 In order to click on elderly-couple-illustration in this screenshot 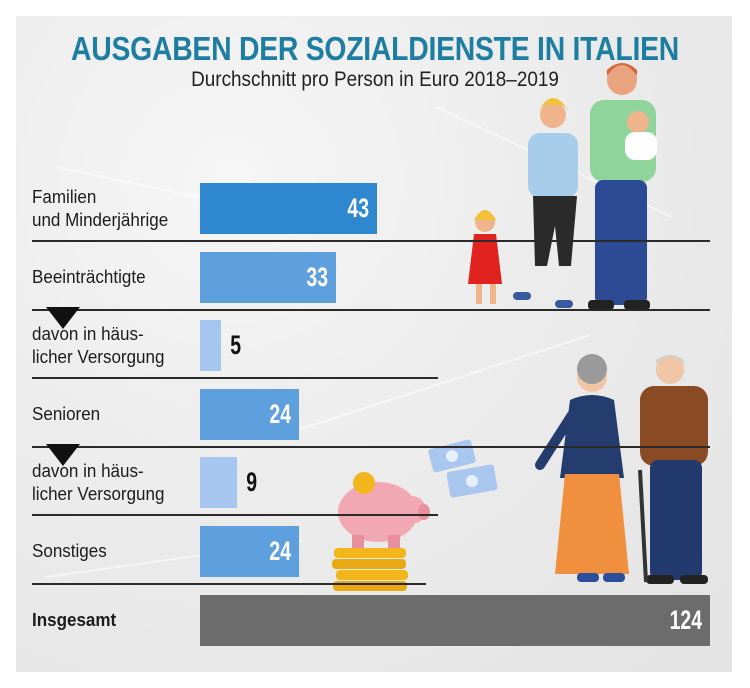, I will do `click(621, 469)`.